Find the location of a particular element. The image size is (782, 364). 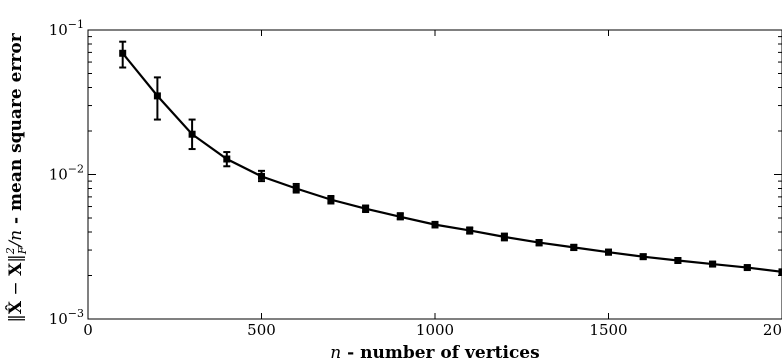

x-axis-label: n - number of vertices is located at coordinates (434, 353).